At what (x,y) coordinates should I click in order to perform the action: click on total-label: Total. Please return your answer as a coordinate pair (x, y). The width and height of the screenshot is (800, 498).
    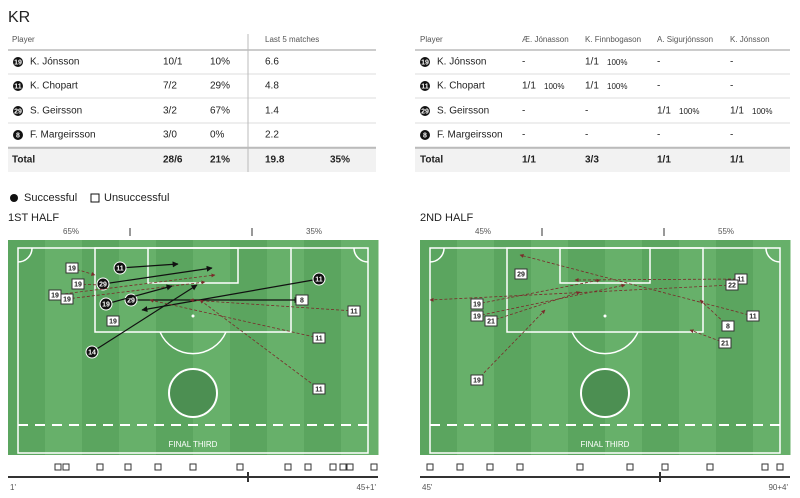
    Looking at the image, I should click on (431, 160).